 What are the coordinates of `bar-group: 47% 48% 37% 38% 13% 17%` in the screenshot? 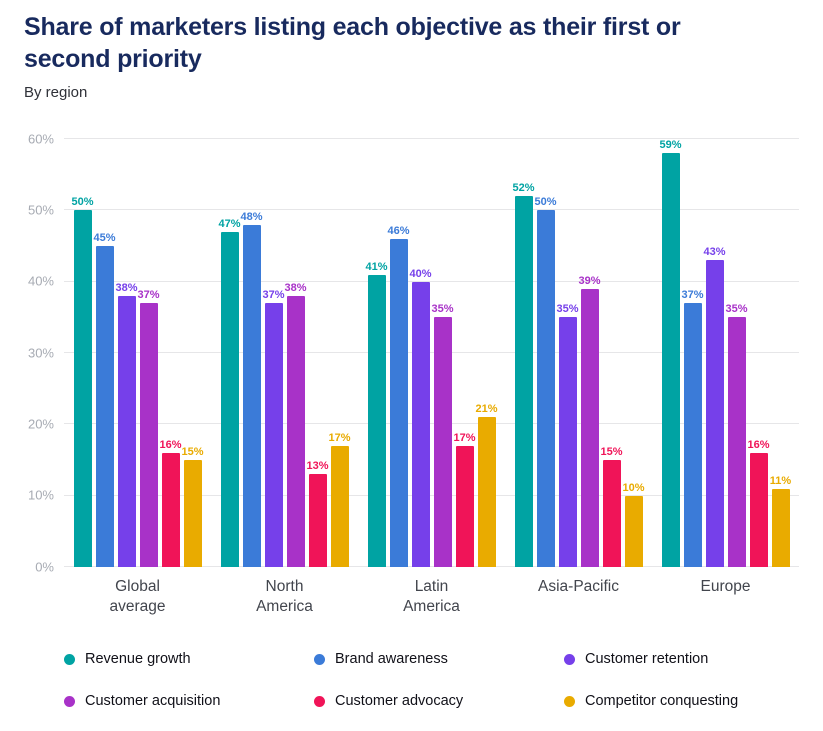 It's located at (284, 353).